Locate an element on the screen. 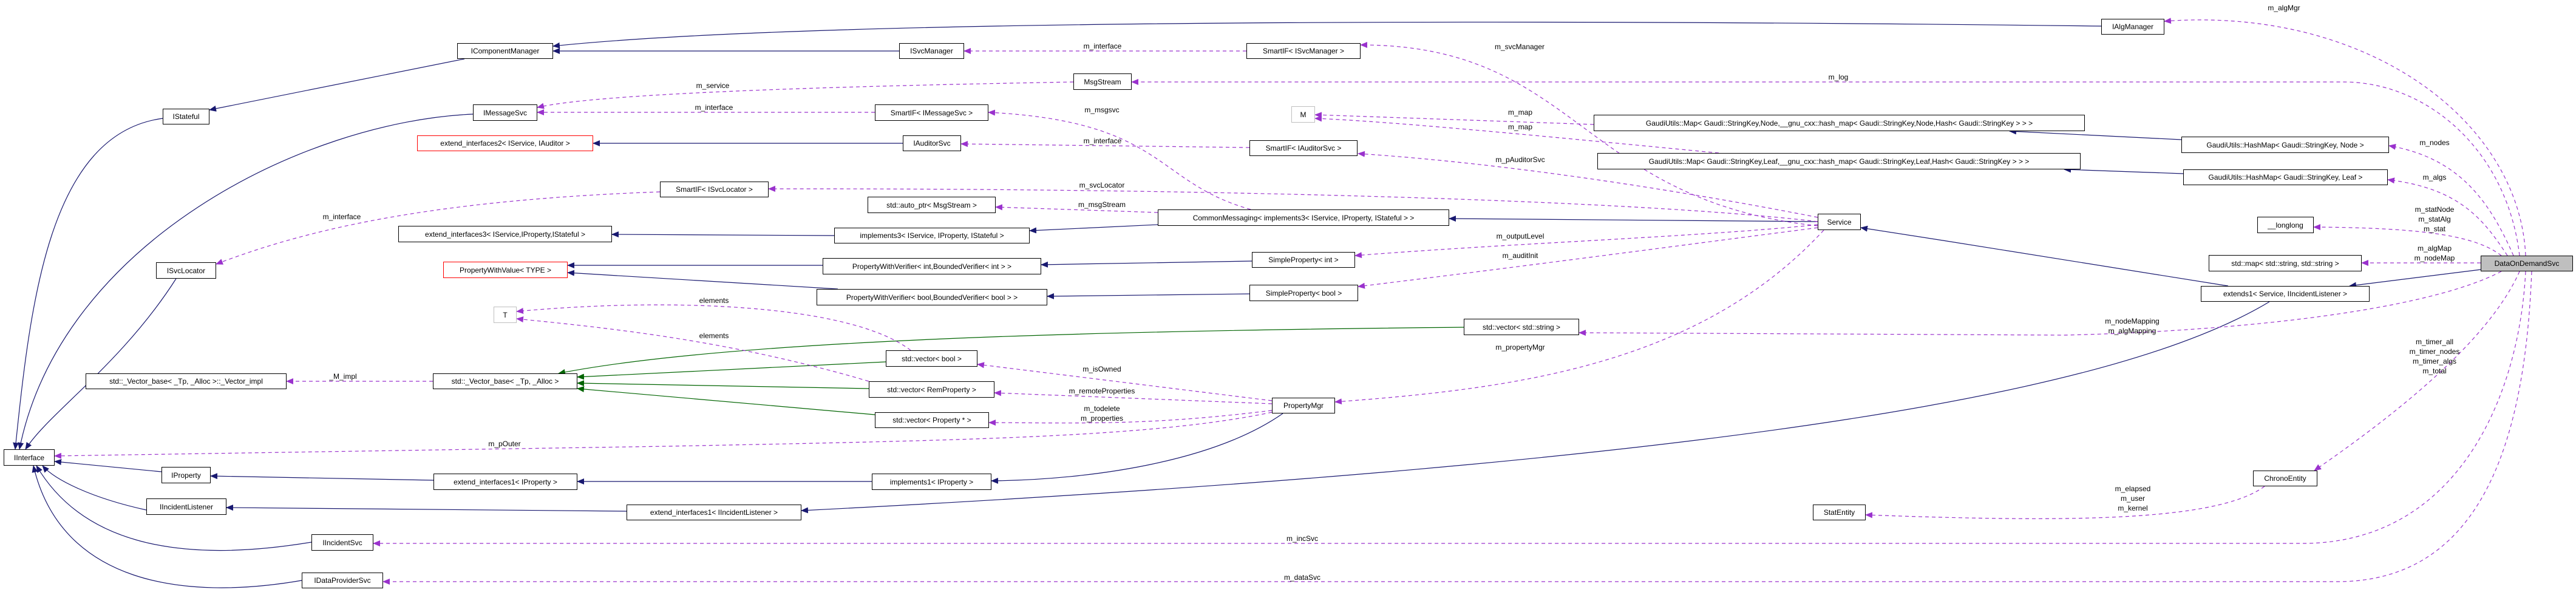 This screenshot has width=2576, height=595. class-node-smartif-iauditorsvc: SmartIF< IAuditorSvc > is located at coordinates (1303, 148).